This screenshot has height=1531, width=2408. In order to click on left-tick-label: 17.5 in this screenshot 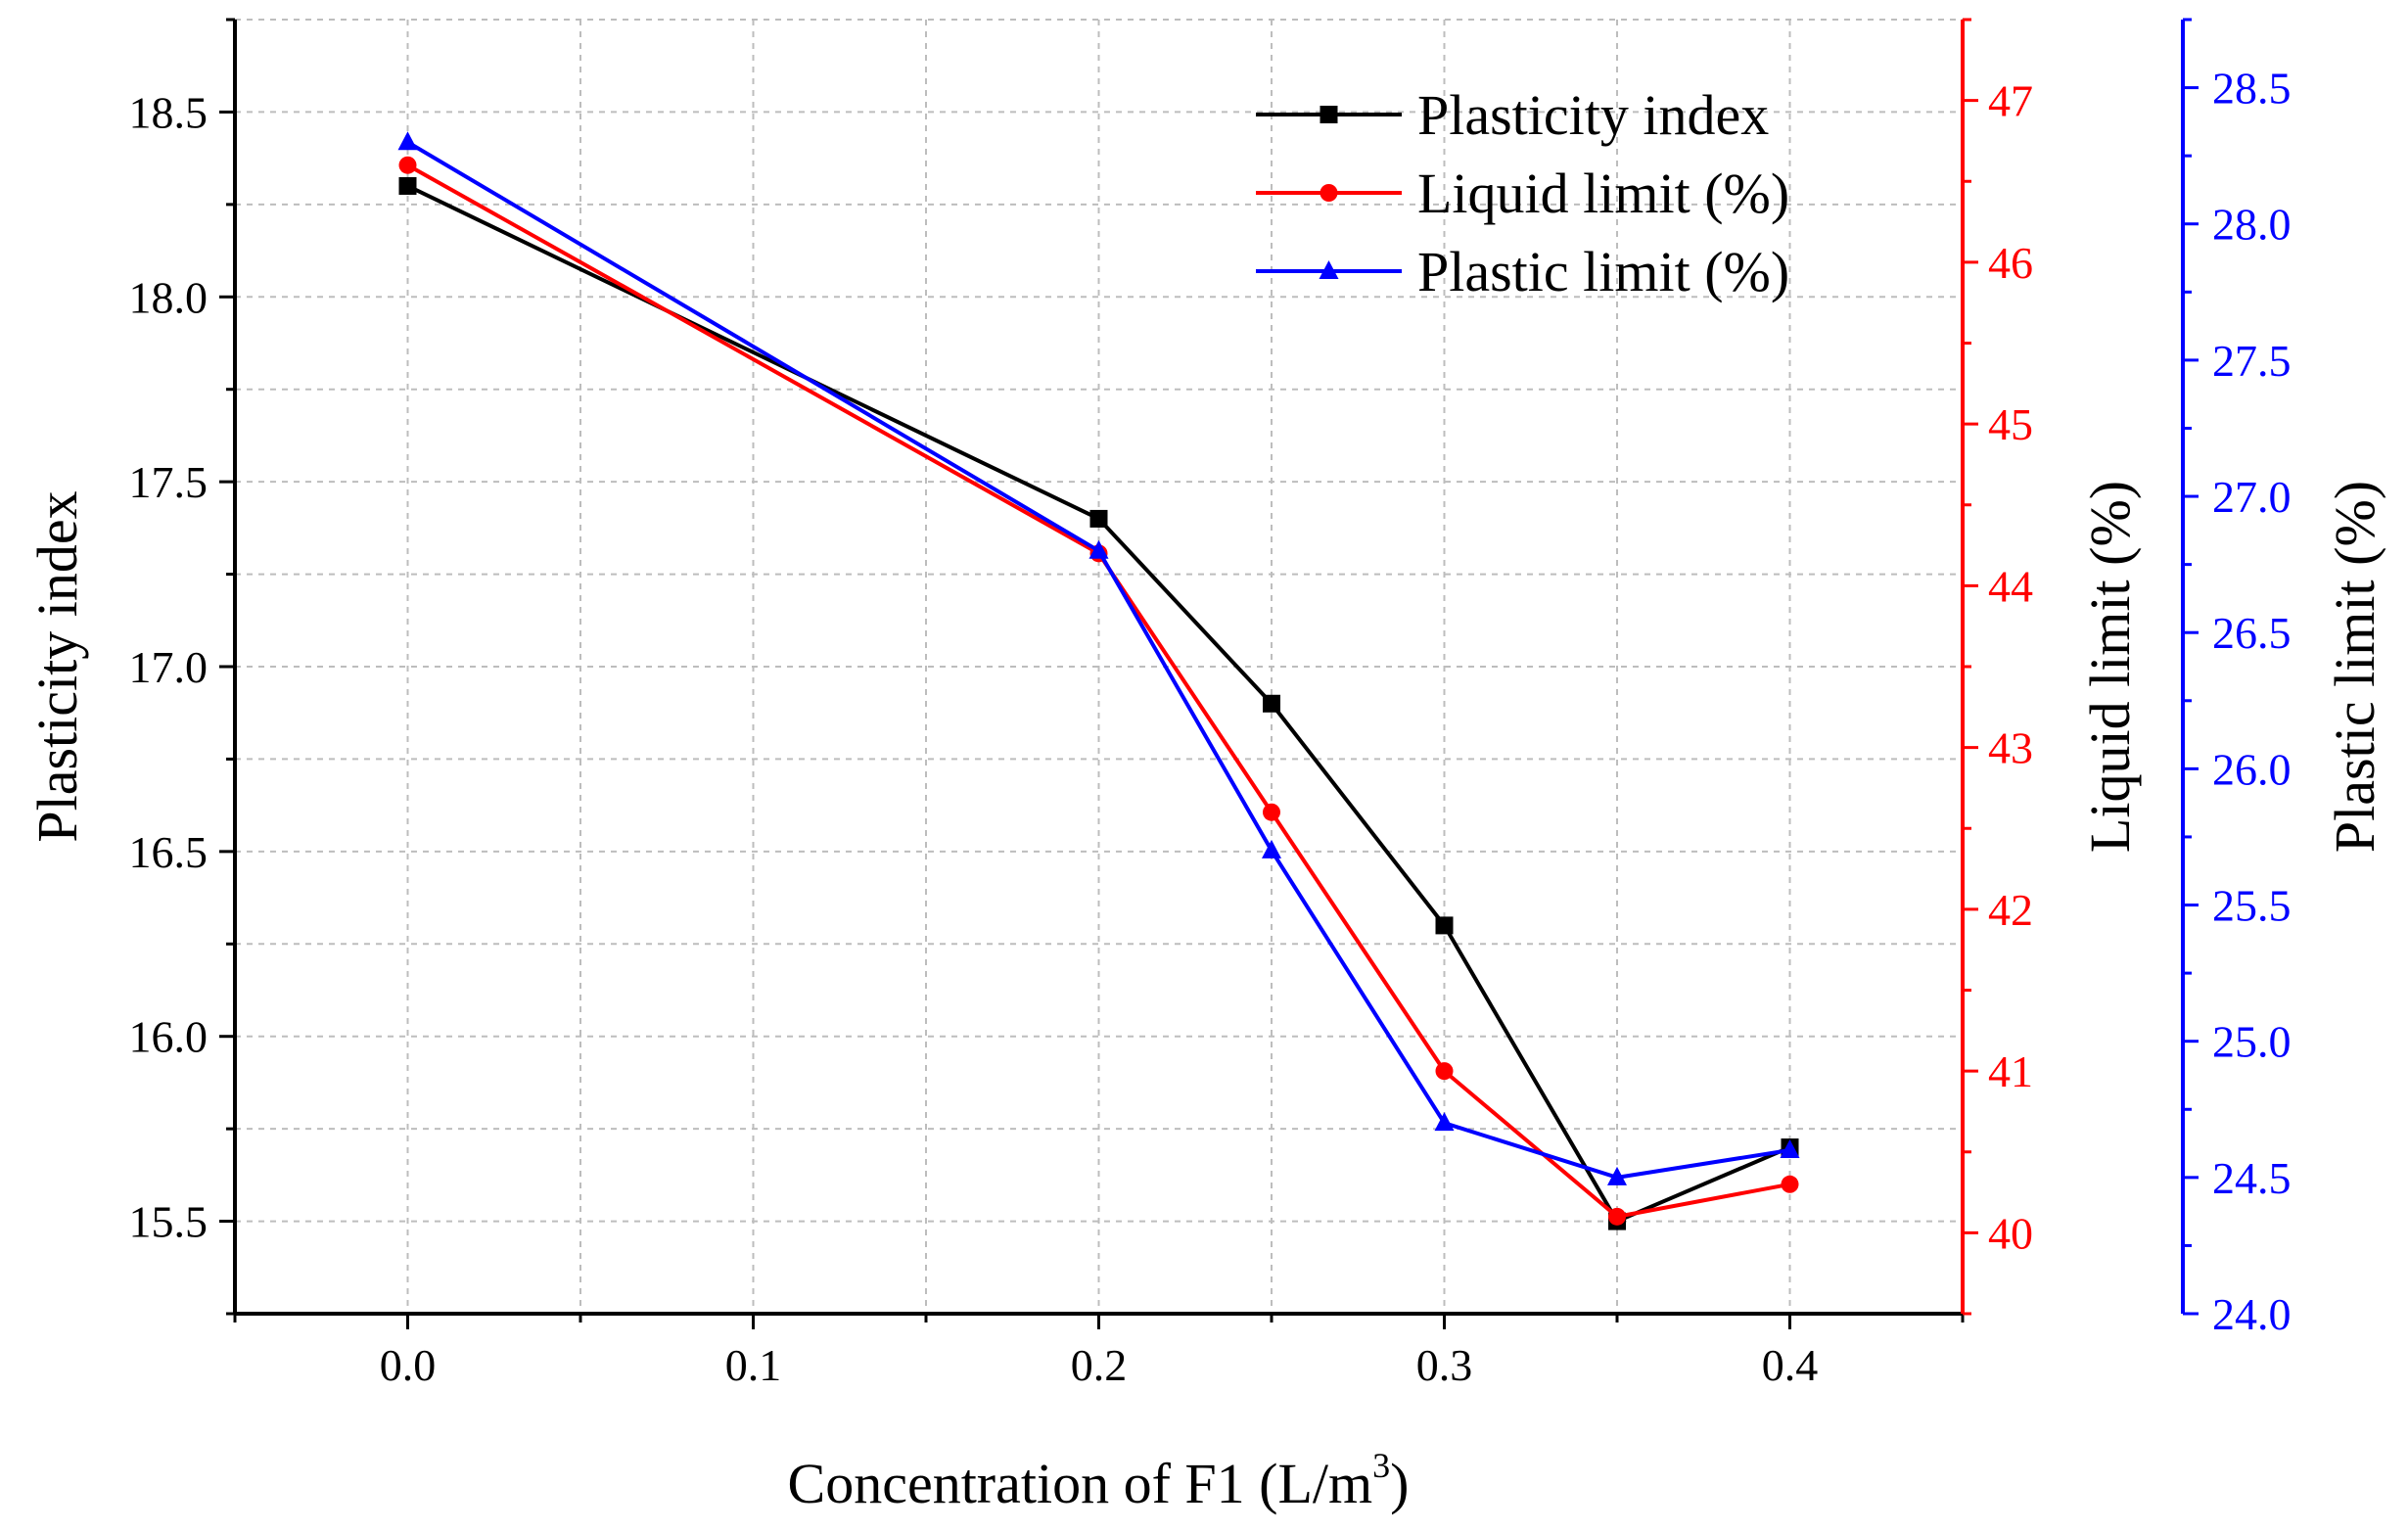, I will do `click(168, 482)`.